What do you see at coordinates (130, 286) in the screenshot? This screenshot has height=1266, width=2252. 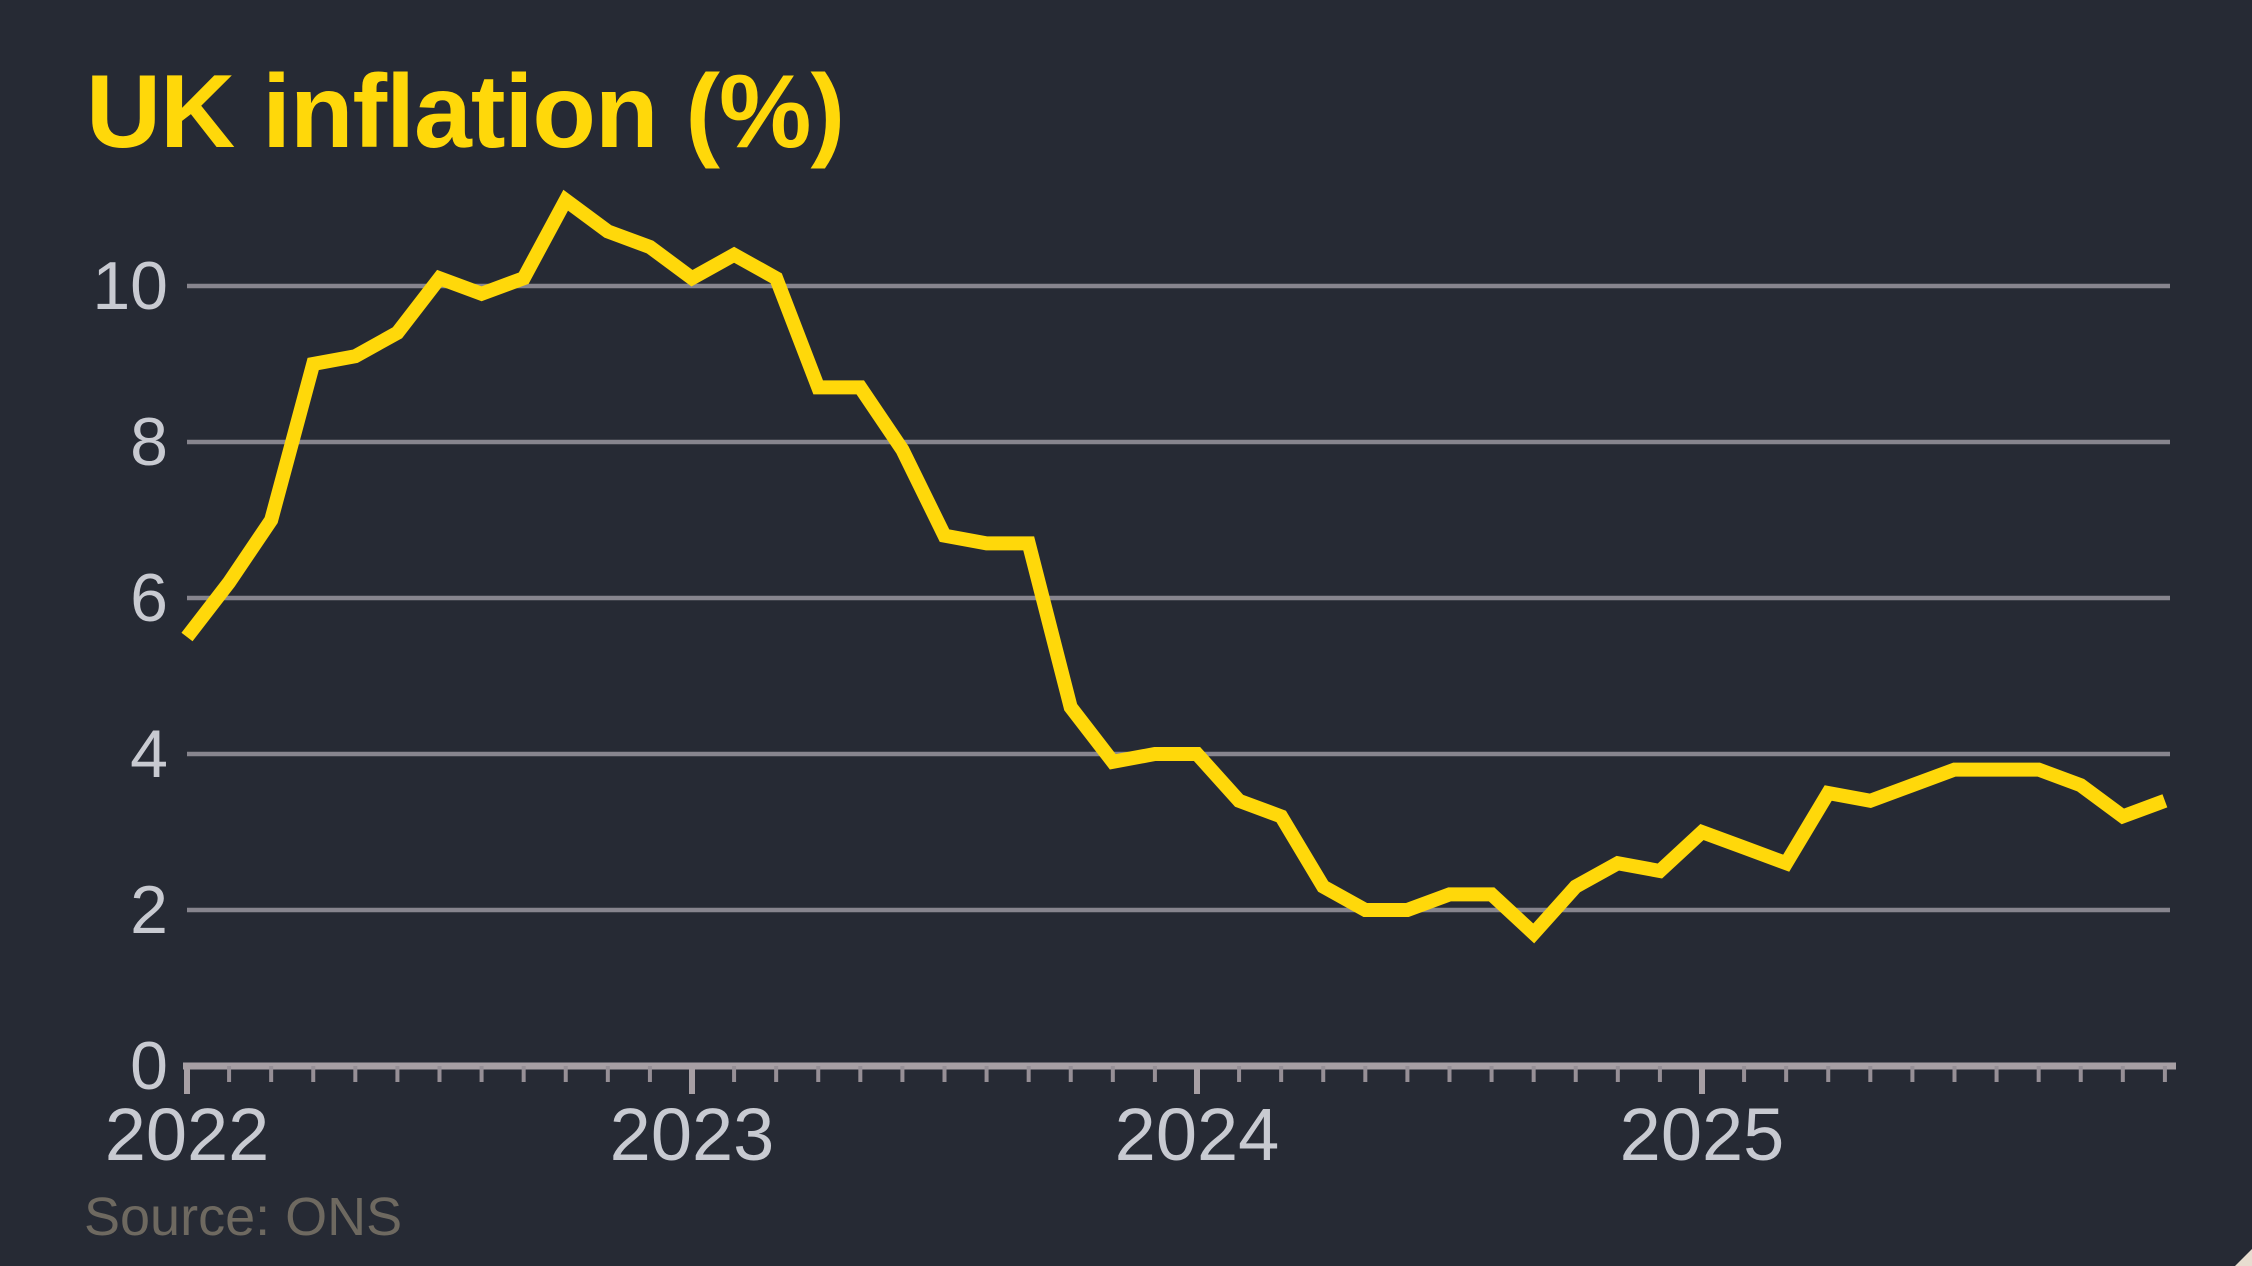 I see `y-tick-label-10: 10` at bounding box center [130, 286].